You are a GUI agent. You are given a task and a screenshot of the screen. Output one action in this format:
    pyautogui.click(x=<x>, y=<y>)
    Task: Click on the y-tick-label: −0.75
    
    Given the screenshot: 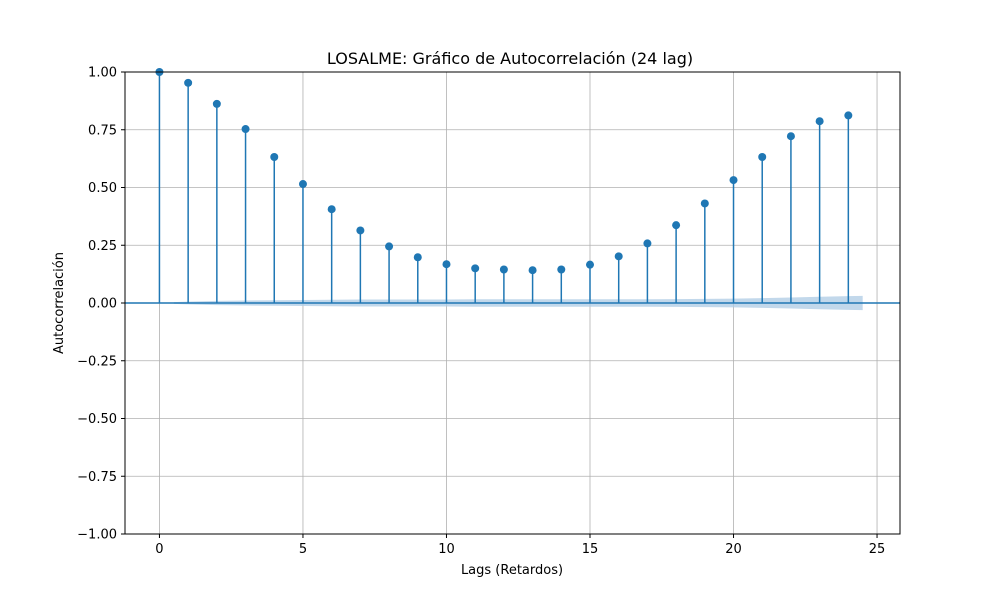 What is the action you would take?
    pyautogui.click(x=97, y=477)
    